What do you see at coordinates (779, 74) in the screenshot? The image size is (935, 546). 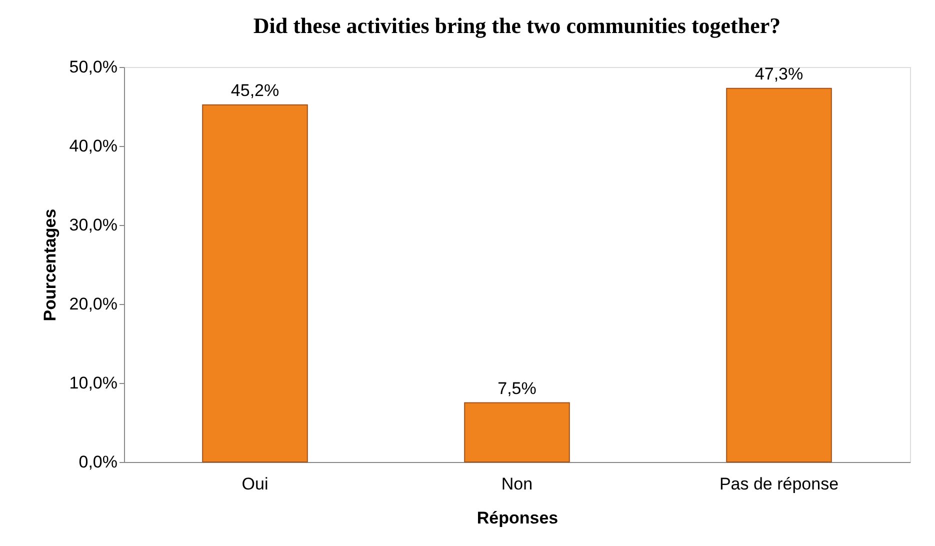 I see `data-label: 47,3%` at bounding box center [779, 74].